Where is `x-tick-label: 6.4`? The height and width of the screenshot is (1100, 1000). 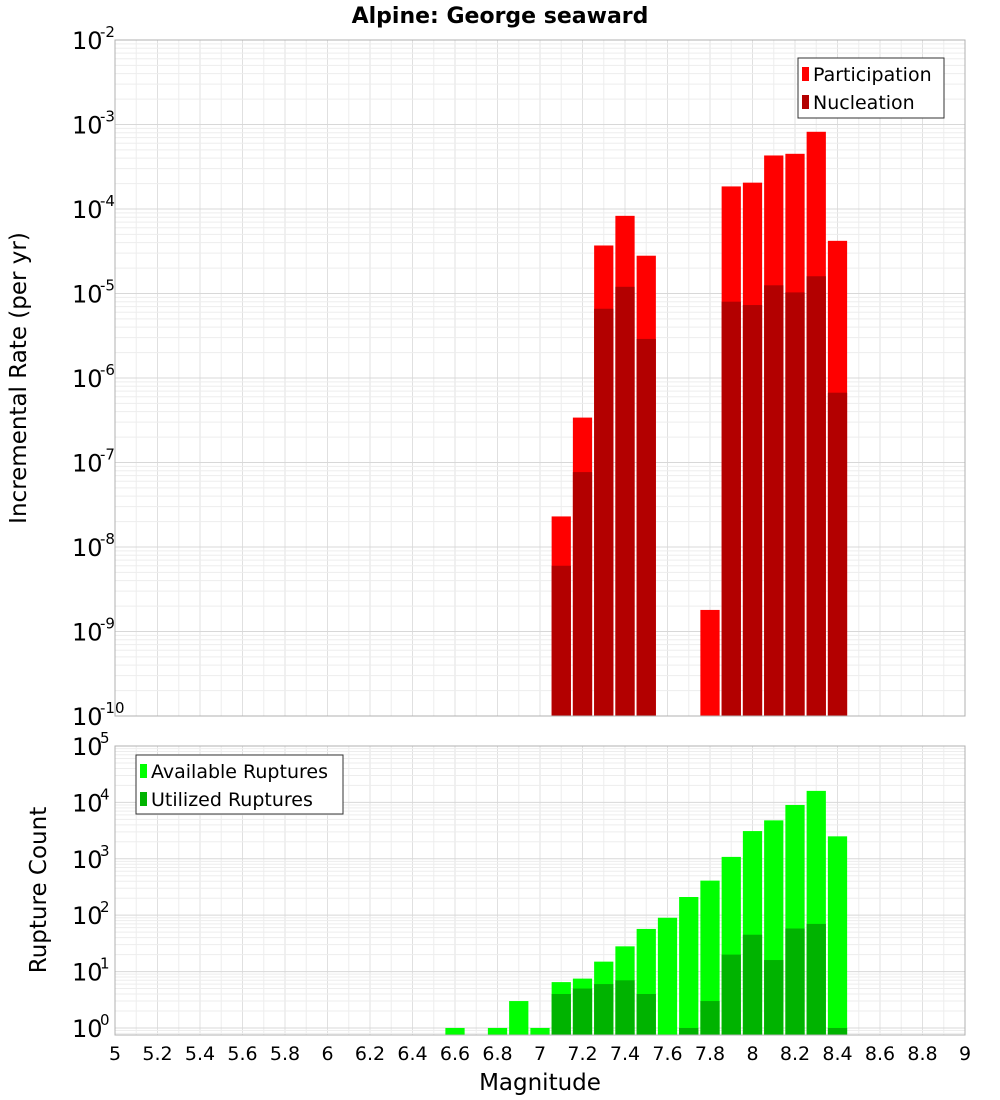 x-tick-label: 6.4 is located at coordinates (412, 1054).